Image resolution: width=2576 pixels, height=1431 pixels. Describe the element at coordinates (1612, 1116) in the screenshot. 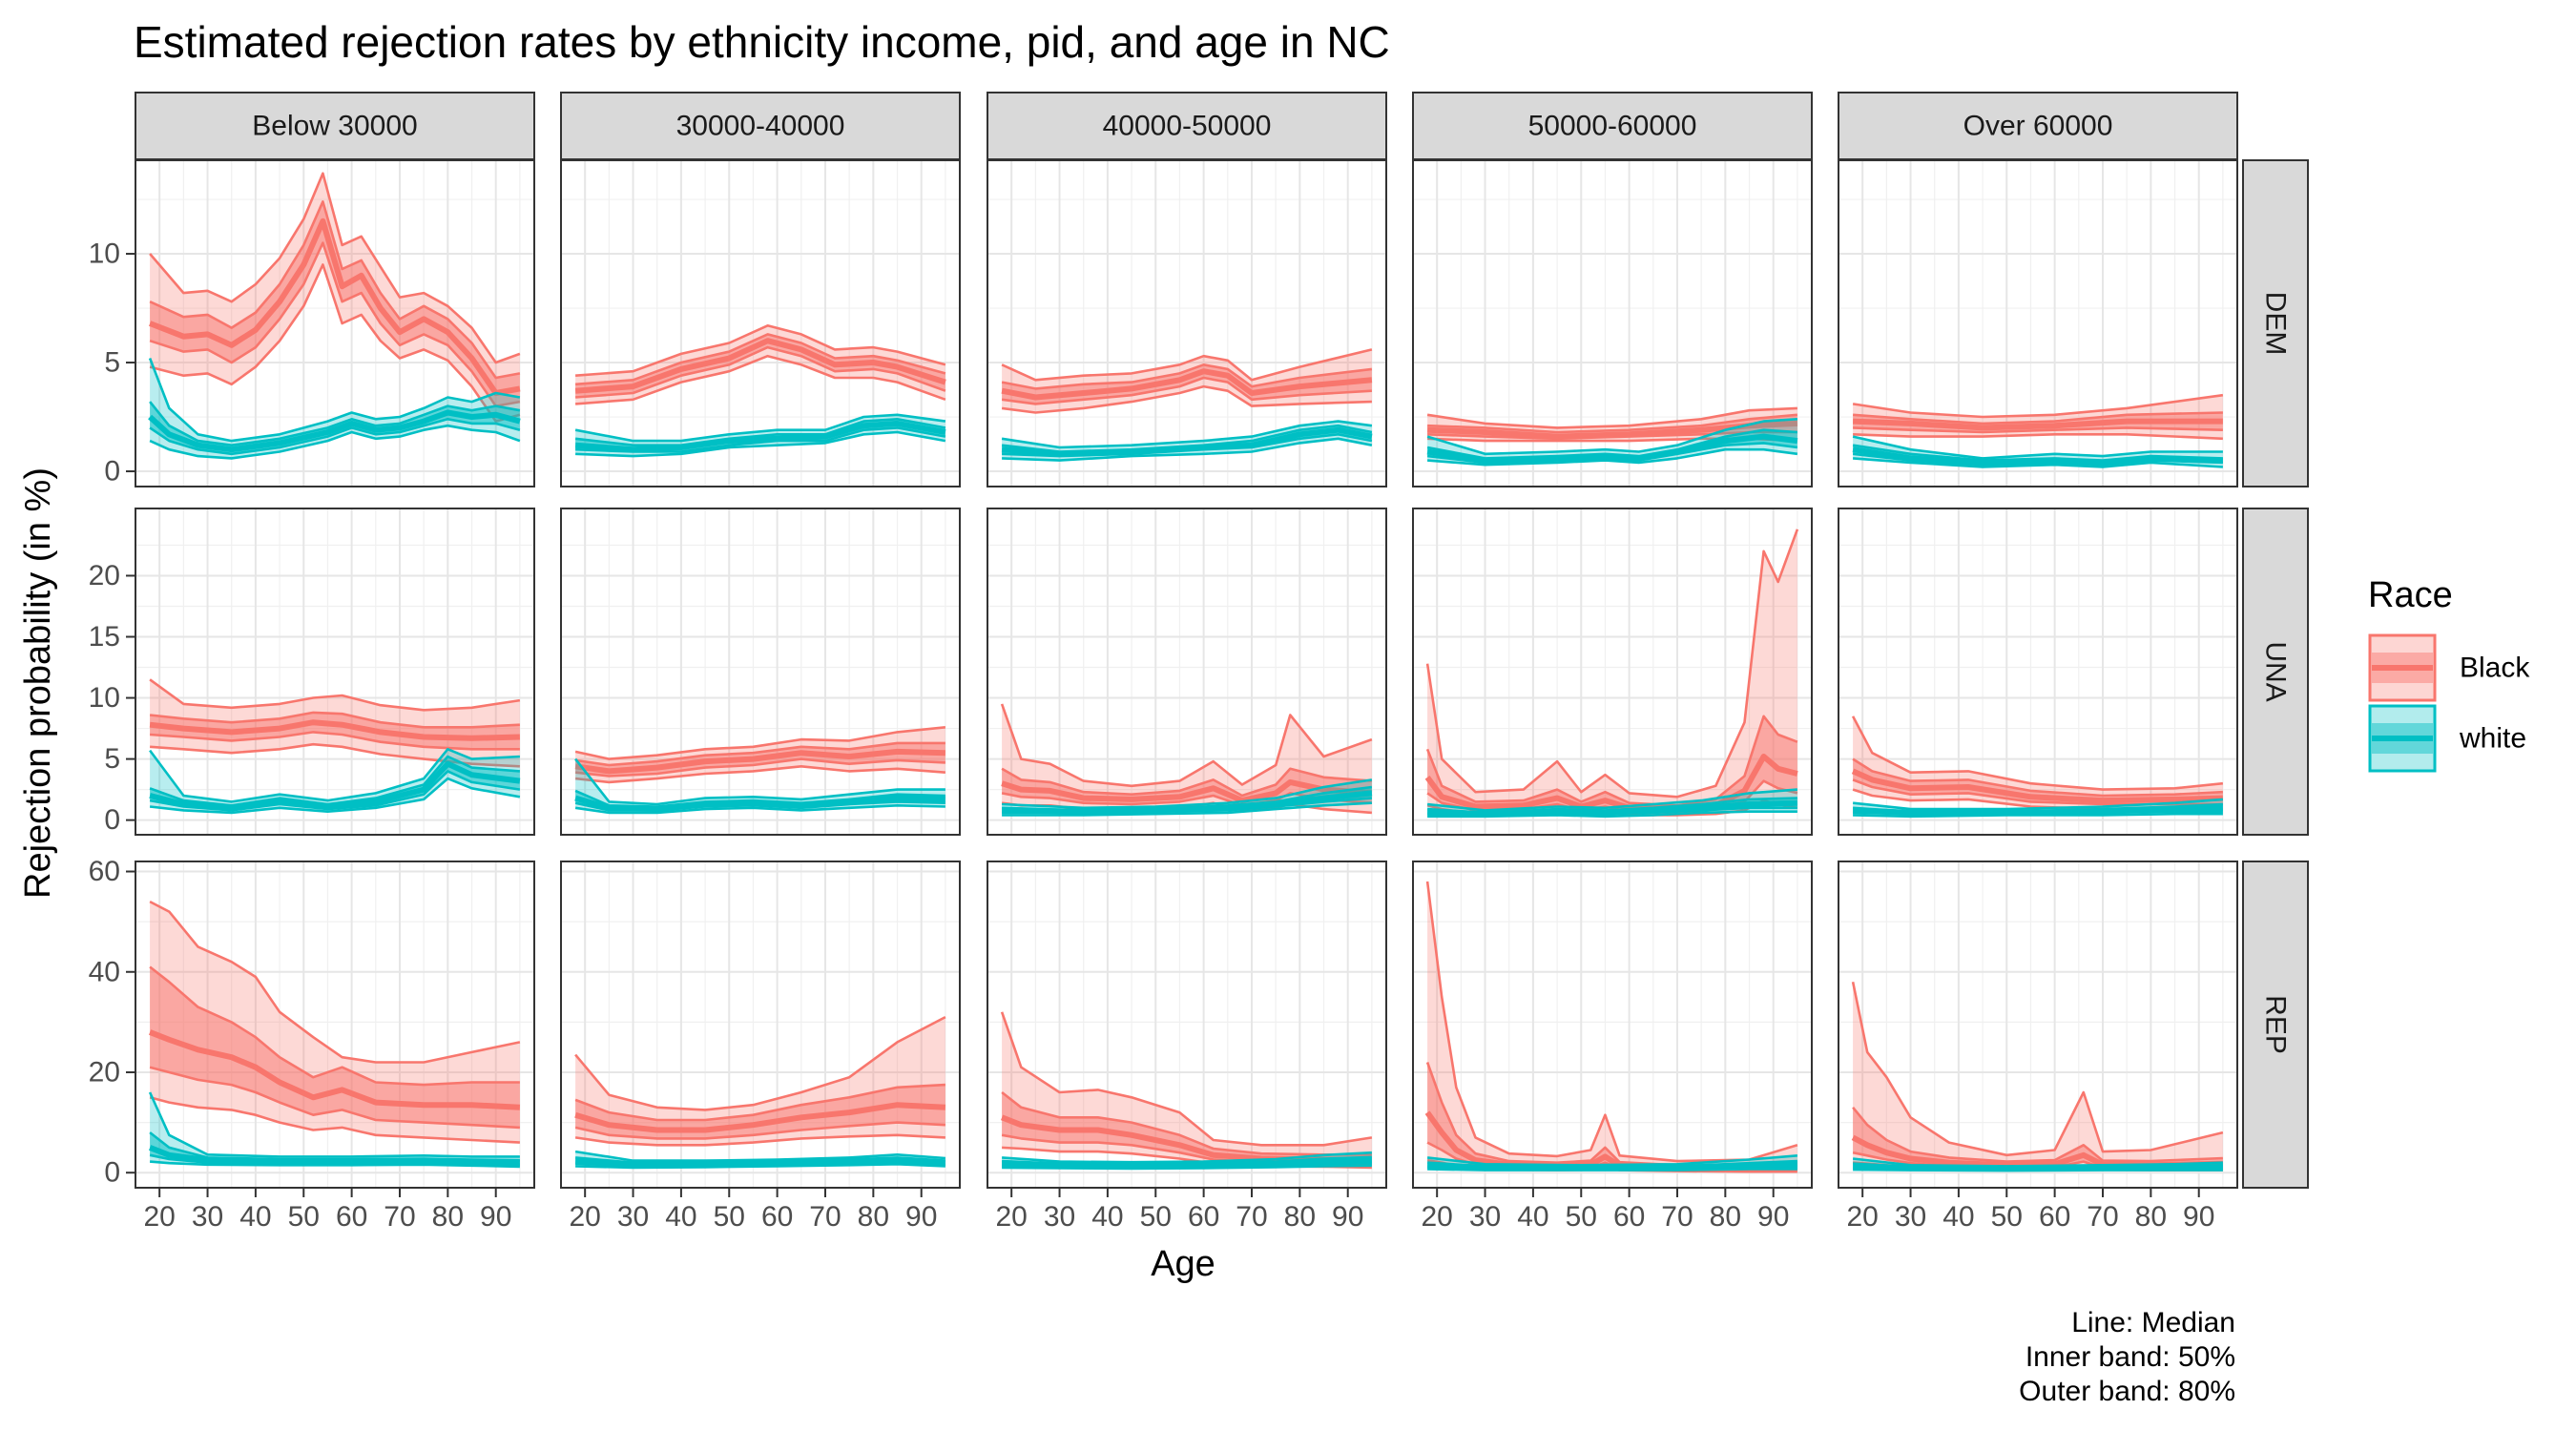

I see `inner-band-black` at that location.